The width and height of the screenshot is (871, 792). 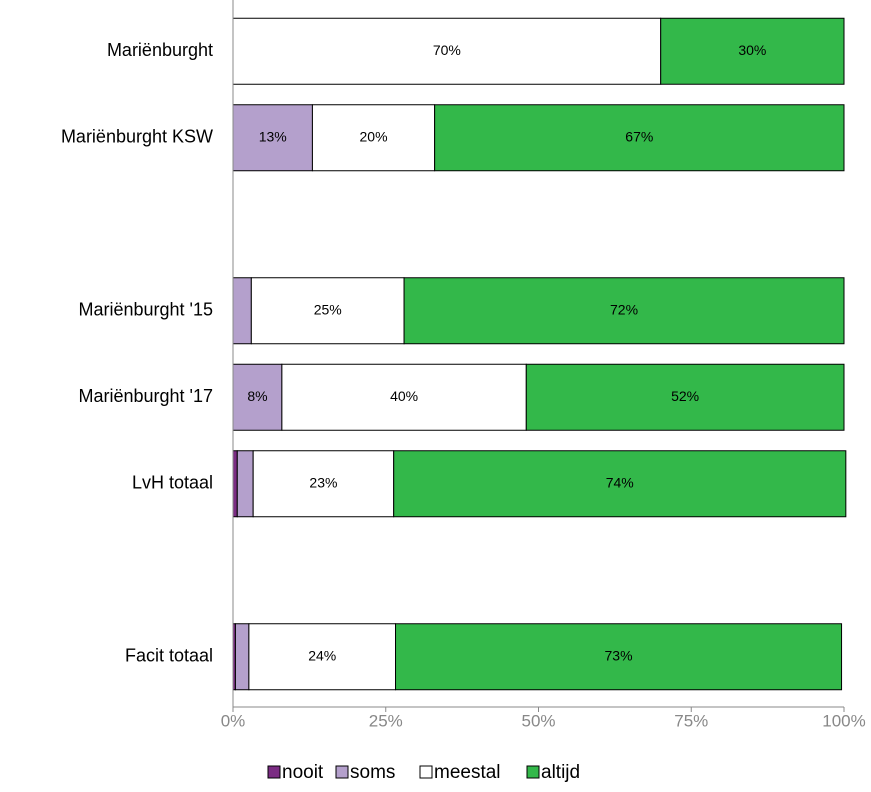 I want to click on category-label: Mariënburght KSW, so click(x=137, y=137).